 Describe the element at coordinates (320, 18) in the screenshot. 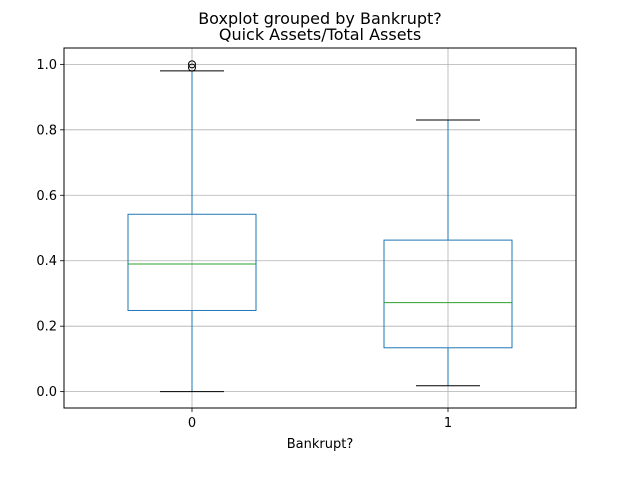

I see `chart-title: Boxplot grouped by Bankrupt?` at that location.